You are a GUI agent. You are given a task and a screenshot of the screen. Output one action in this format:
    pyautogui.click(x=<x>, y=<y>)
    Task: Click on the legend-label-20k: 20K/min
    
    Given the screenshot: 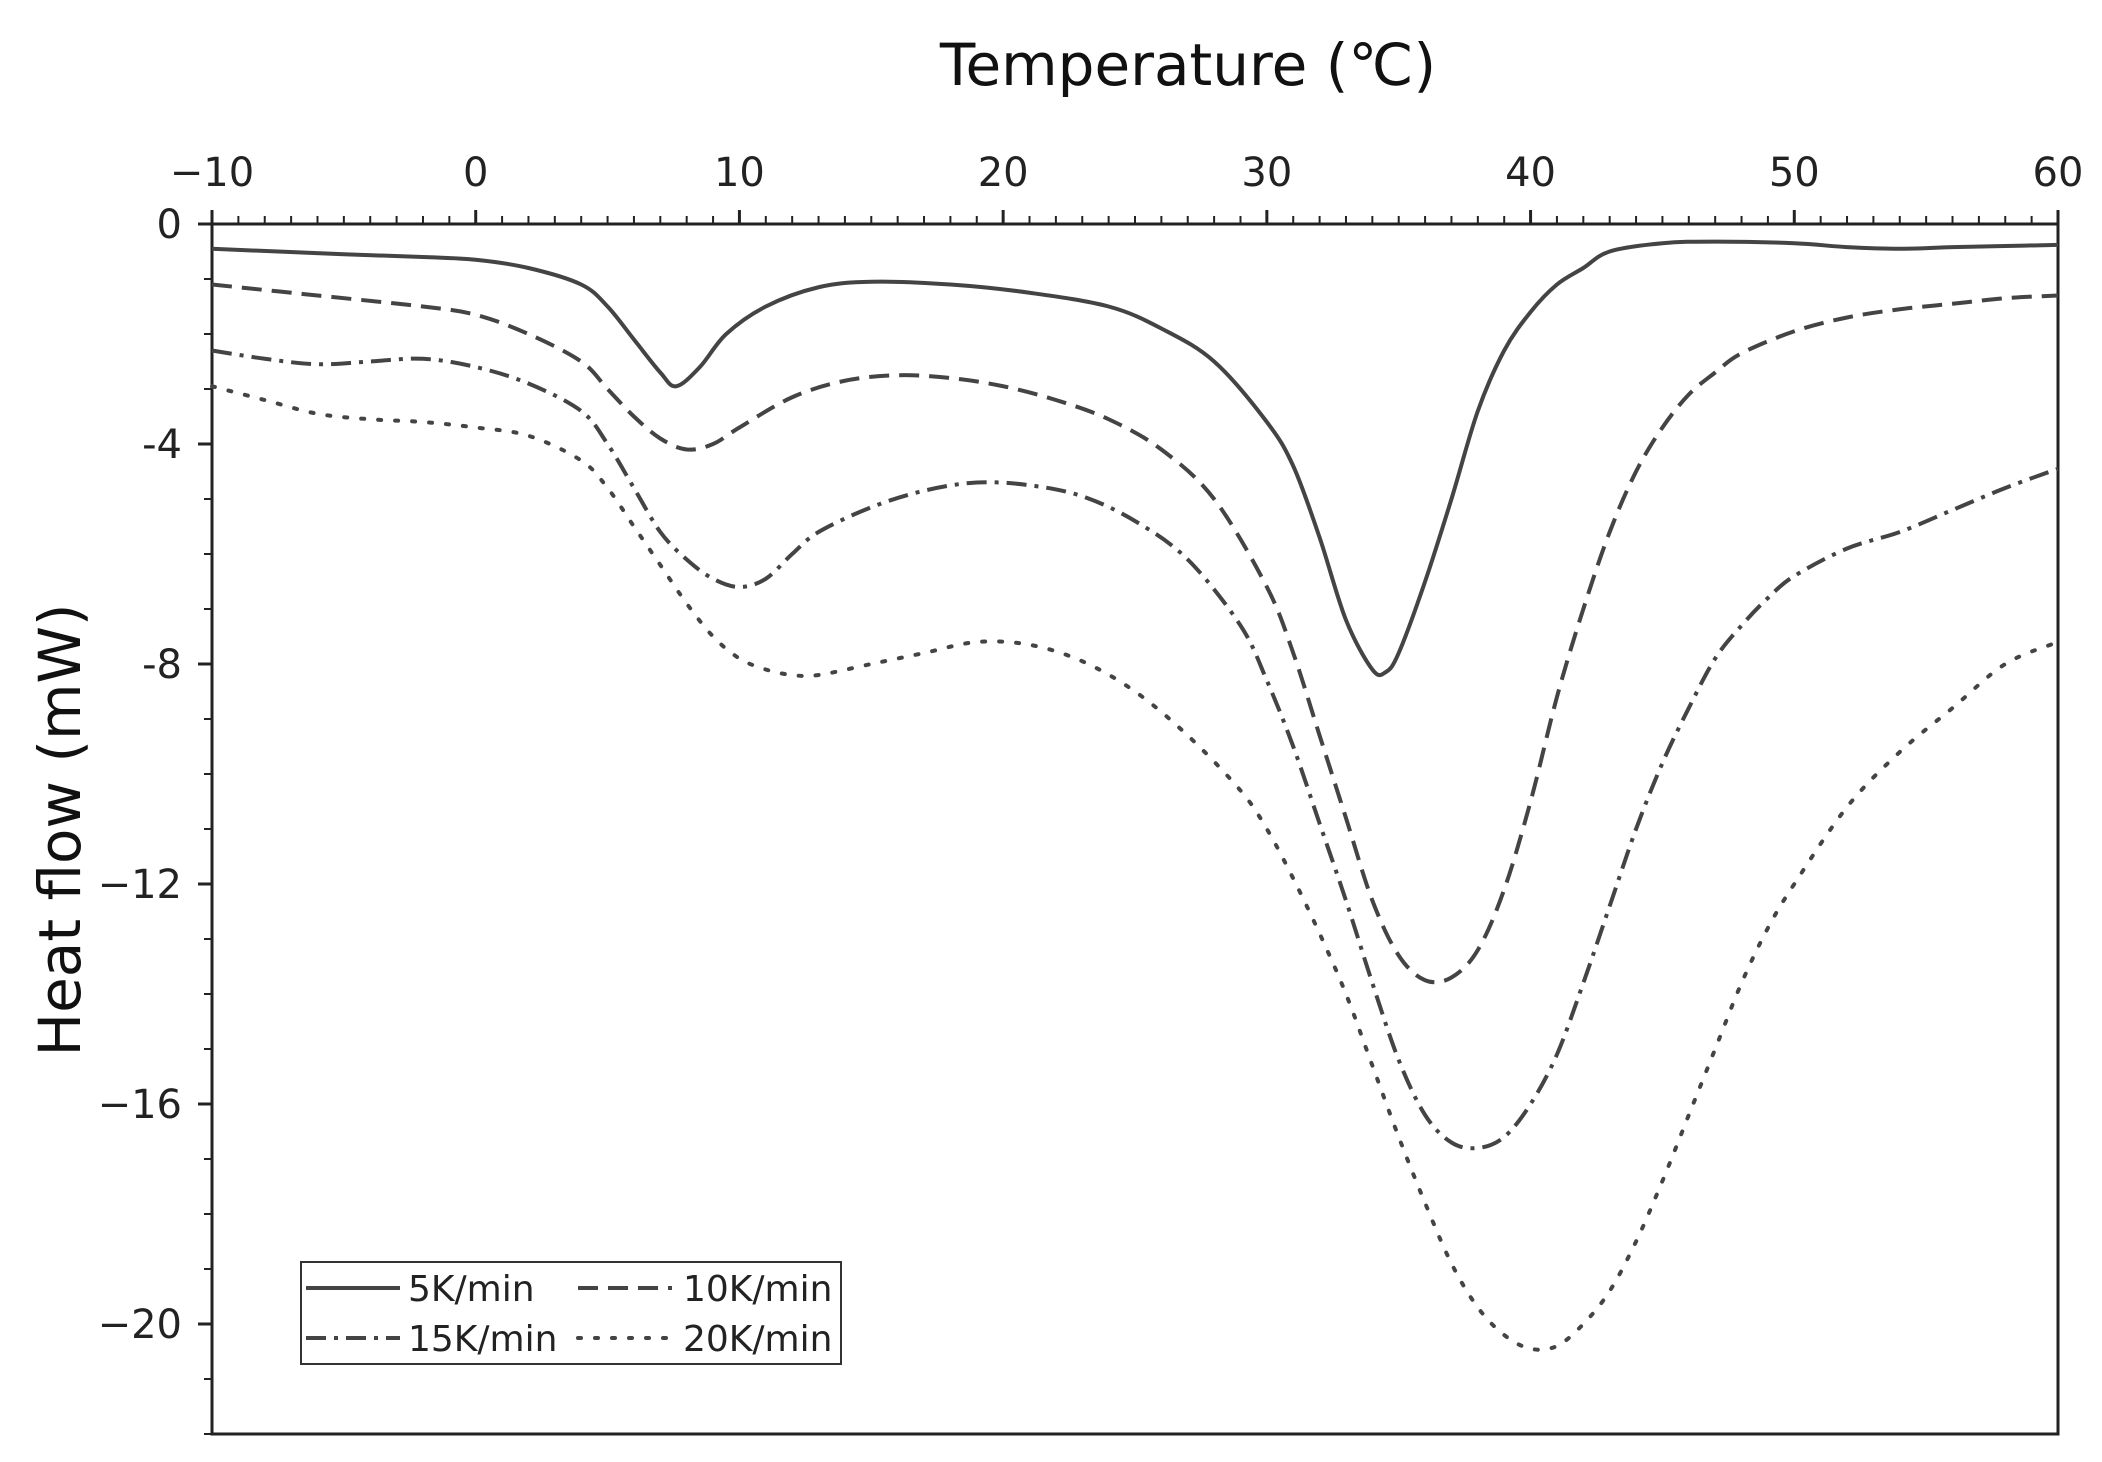 What is the action you would take?
    pyautogui.click(x=757, y=1339)
    